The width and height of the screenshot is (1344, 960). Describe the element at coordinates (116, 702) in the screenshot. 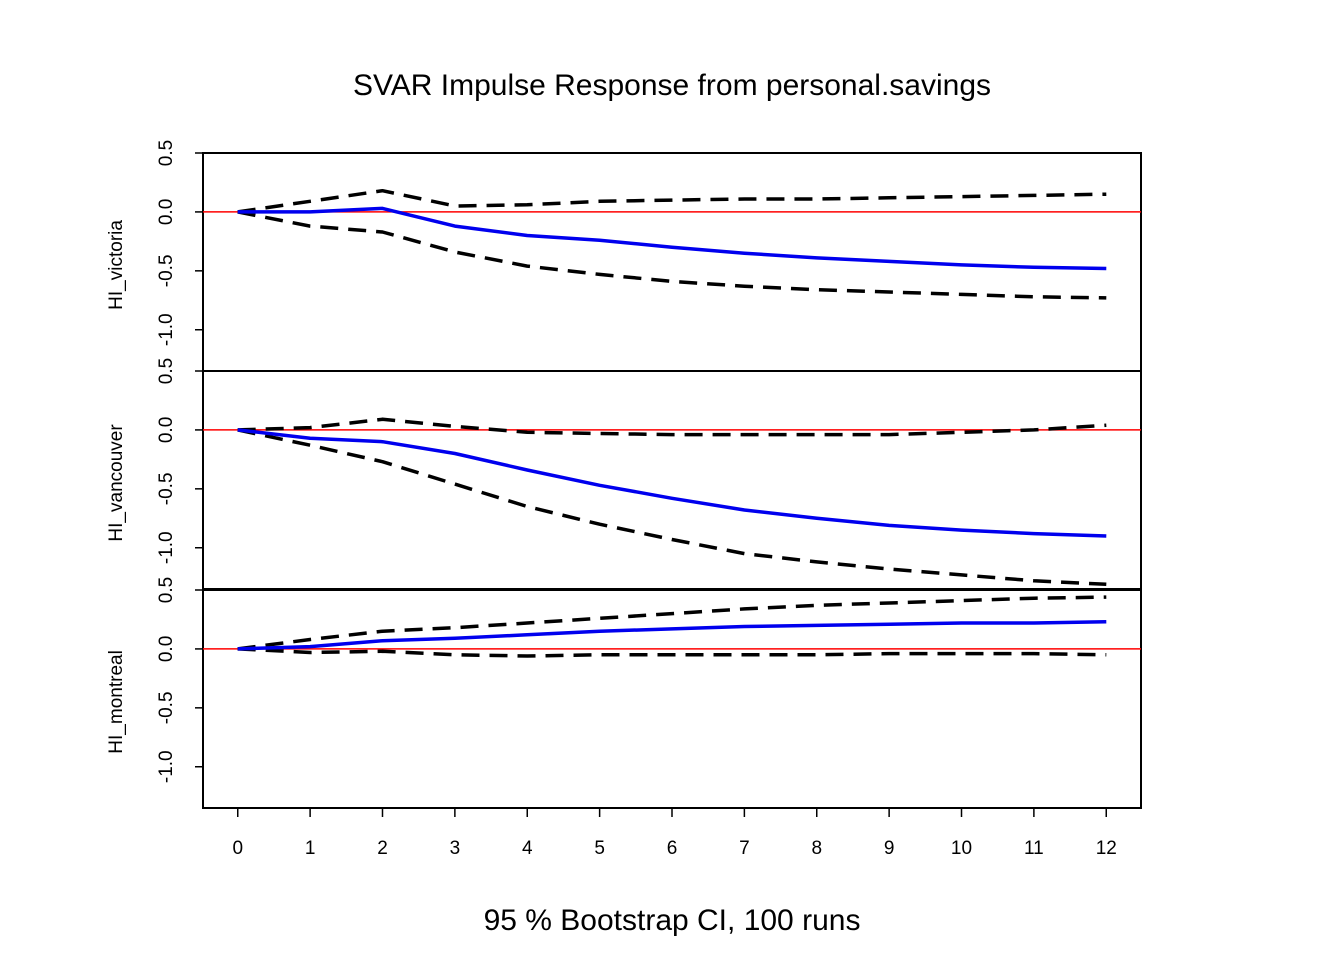

I see `y-axis-label: HI_montreal` at that location.